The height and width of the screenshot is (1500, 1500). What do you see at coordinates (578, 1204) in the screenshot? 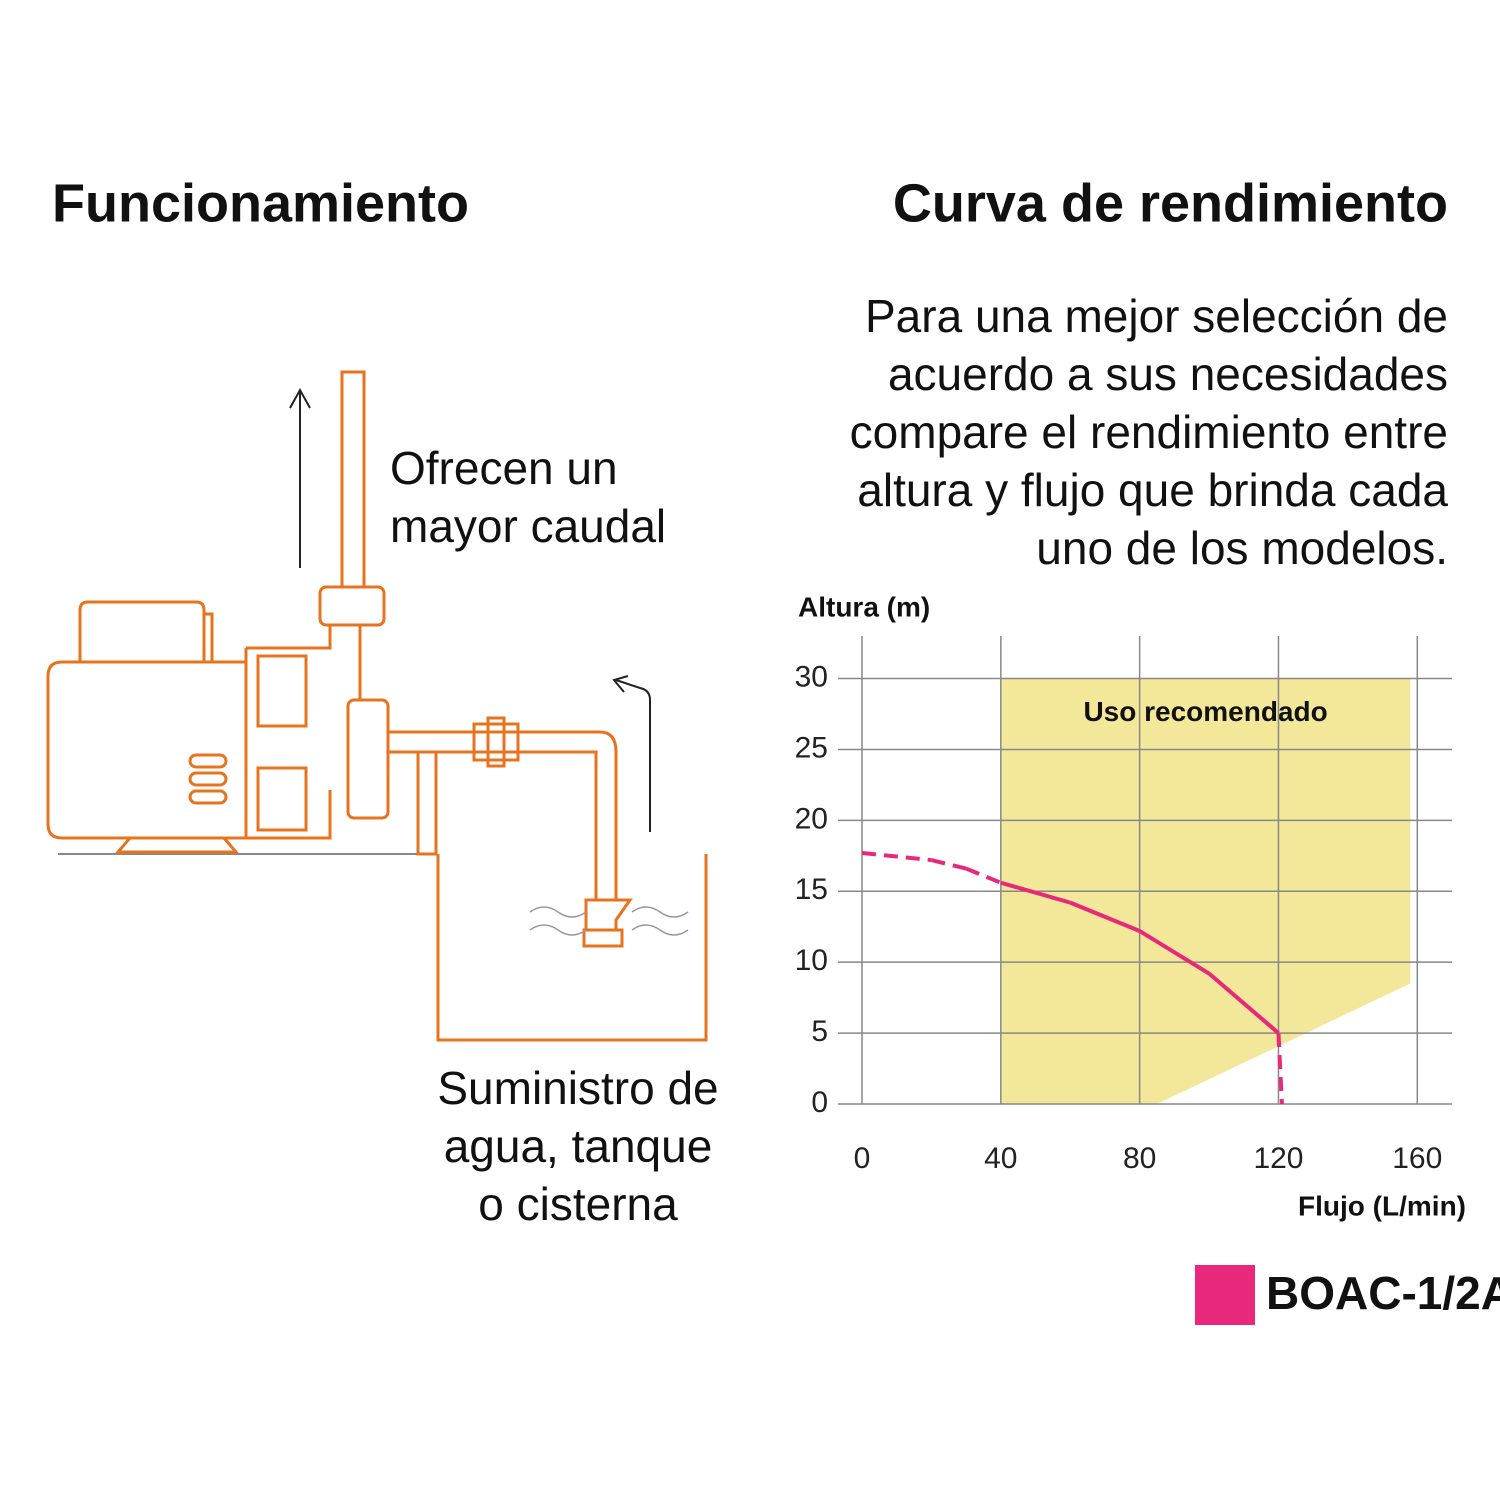
I see `caption: o cisterna` at bounding box center [578, 1204].